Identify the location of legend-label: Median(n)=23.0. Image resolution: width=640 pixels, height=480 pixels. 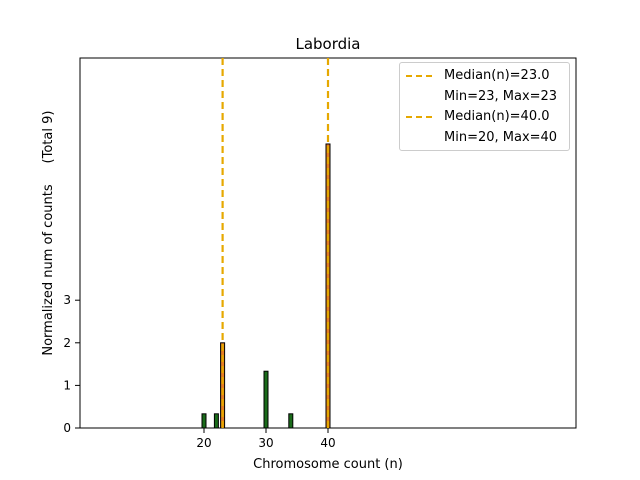
(497, 75).